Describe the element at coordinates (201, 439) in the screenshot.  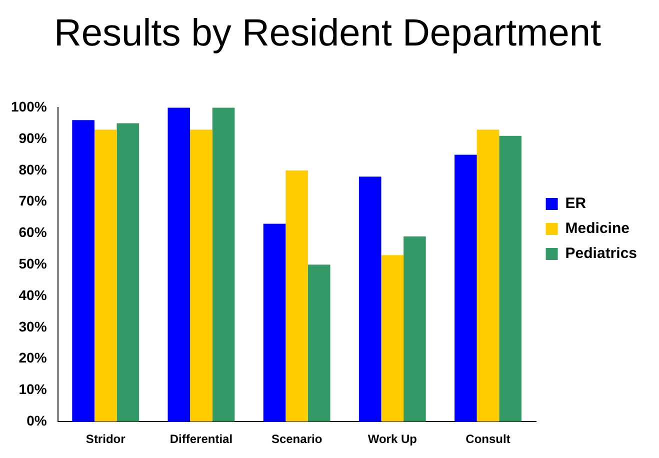
I see `x-tick-label: Differential` at that location.